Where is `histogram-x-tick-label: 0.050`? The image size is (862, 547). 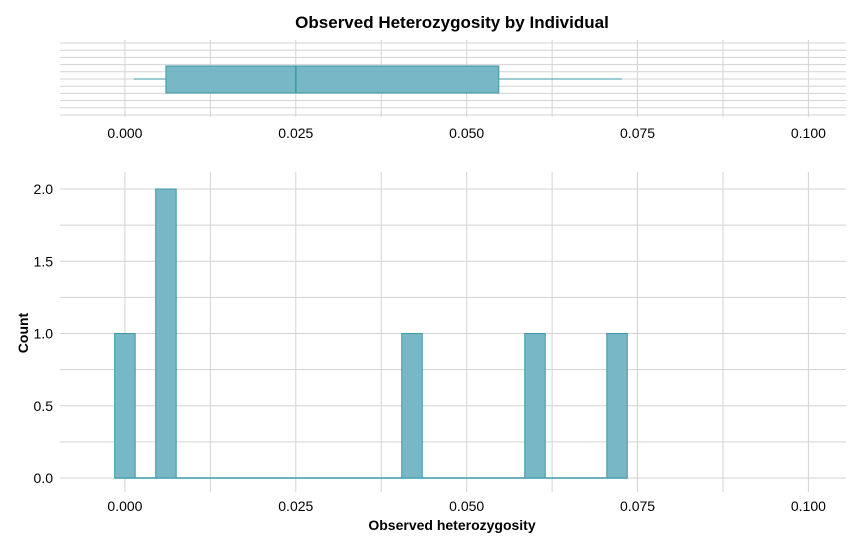 histogram-x-tick-label: 0.050 is located at coordinates (466, 506).